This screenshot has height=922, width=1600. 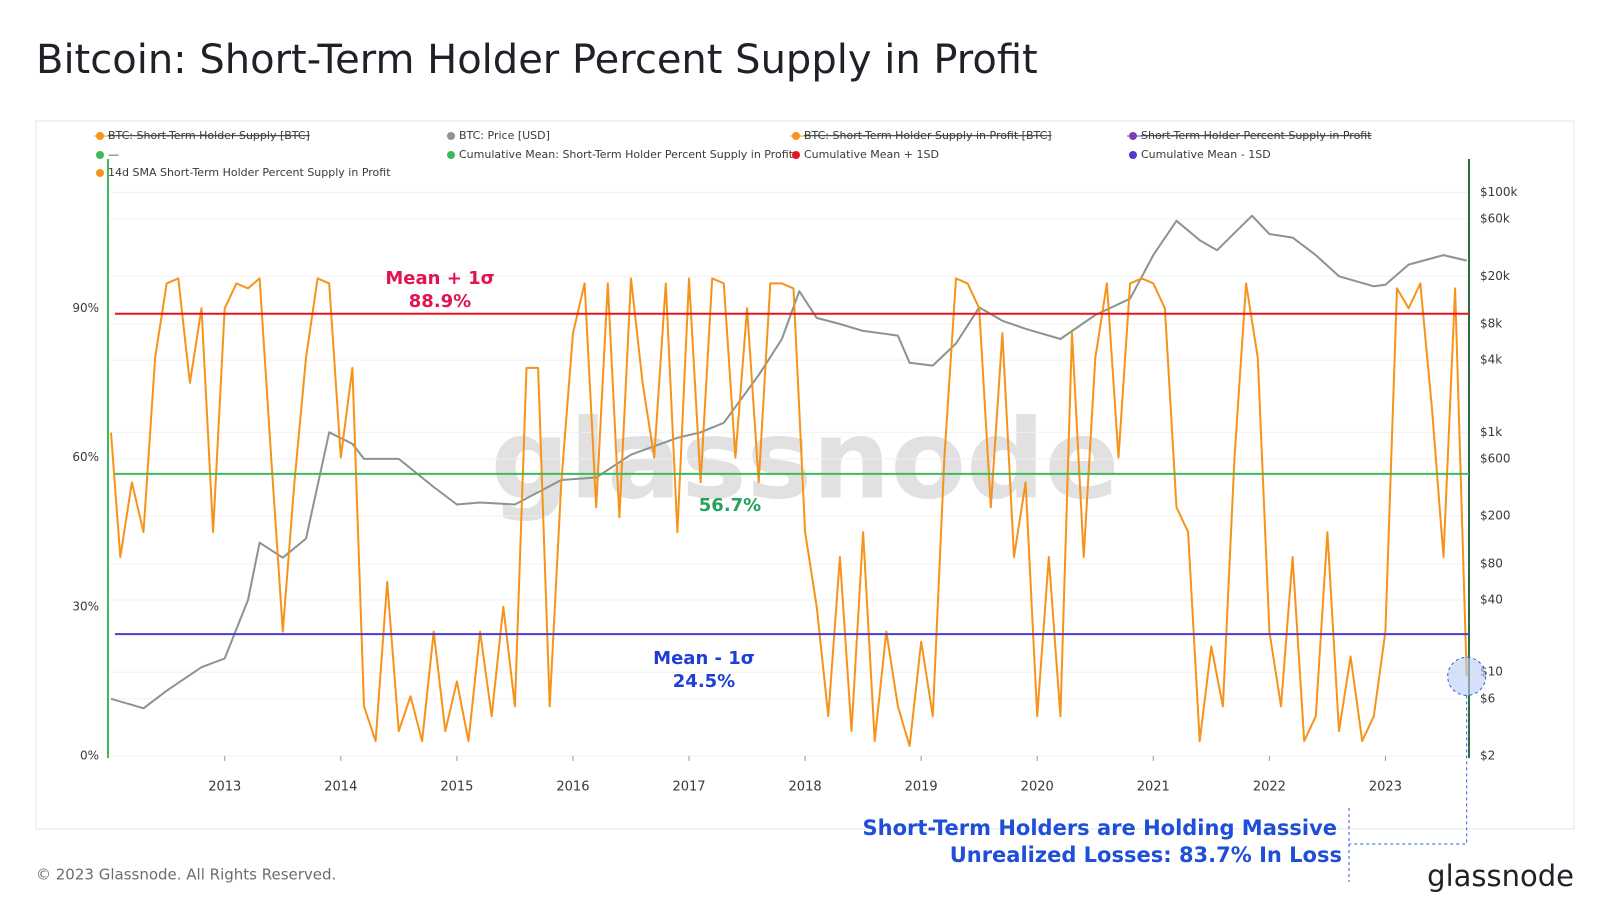 What do you see at coordinates (1499, 192) in the screenshot?
I see `y2-tick-label: $100k` at bounding box center [1499, 192].